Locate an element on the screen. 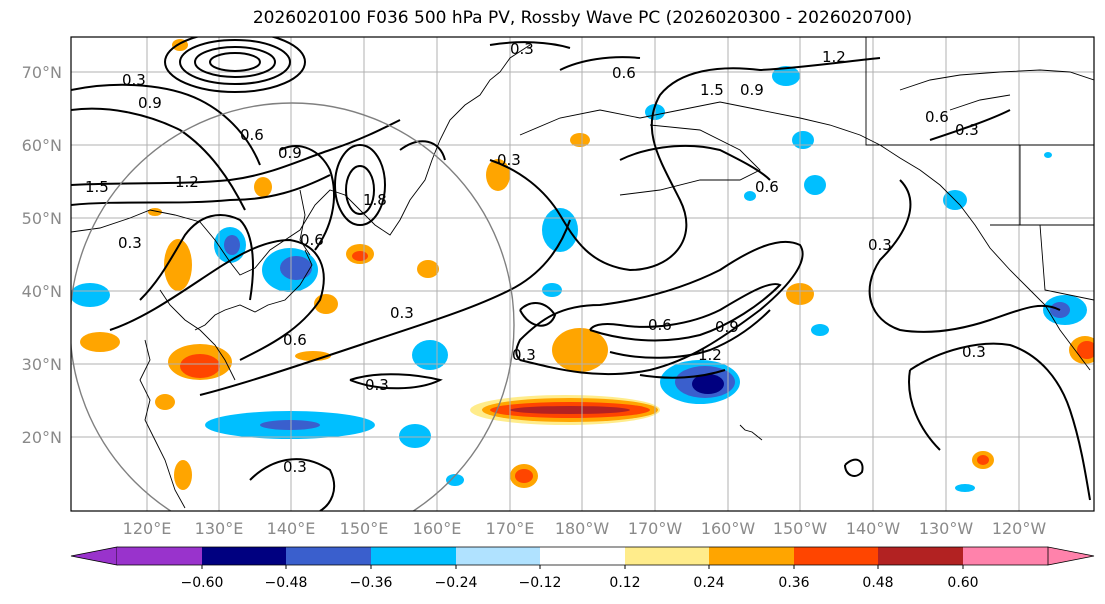 This screenshot has height=604, width=1105. colorbar-tick-label: 0.12 is located at coordinates (624, 583).